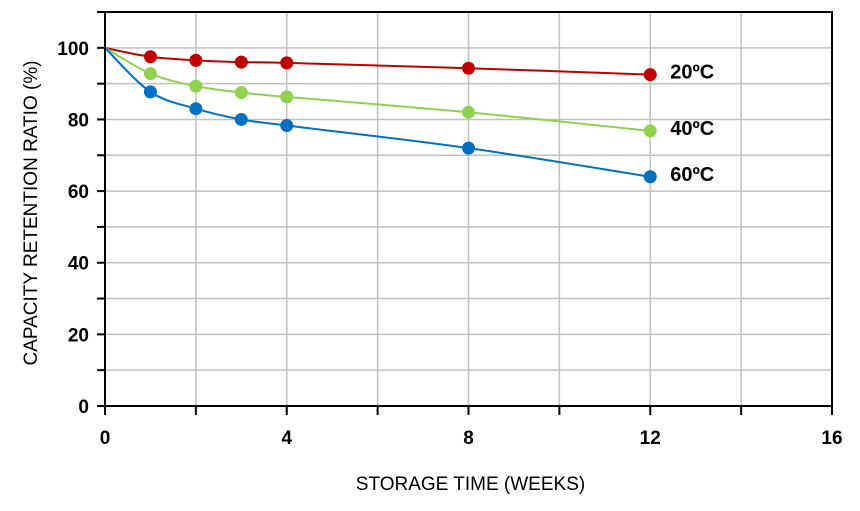 The width and height of the screenshot is (860, 511). Describe the element at coordinates (78, 120) in the screenshot. I see `y-tick-label: 80` at that location.